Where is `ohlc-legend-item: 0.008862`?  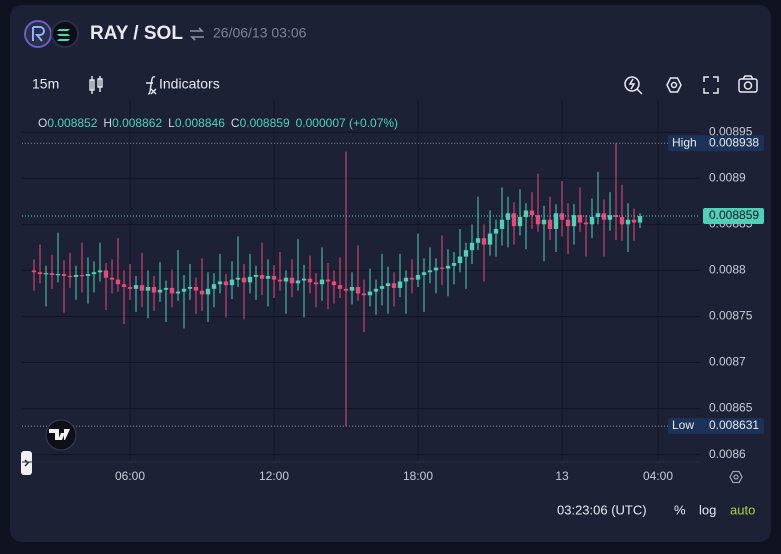
ohlc-legend-item: 0.008862 is located at coordinates (137, 123).